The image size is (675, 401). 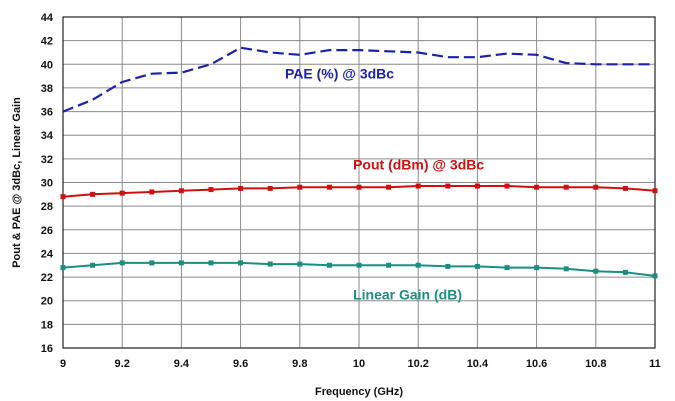 I want to click on y-tick-label: 38, so click(x=47, y=89).